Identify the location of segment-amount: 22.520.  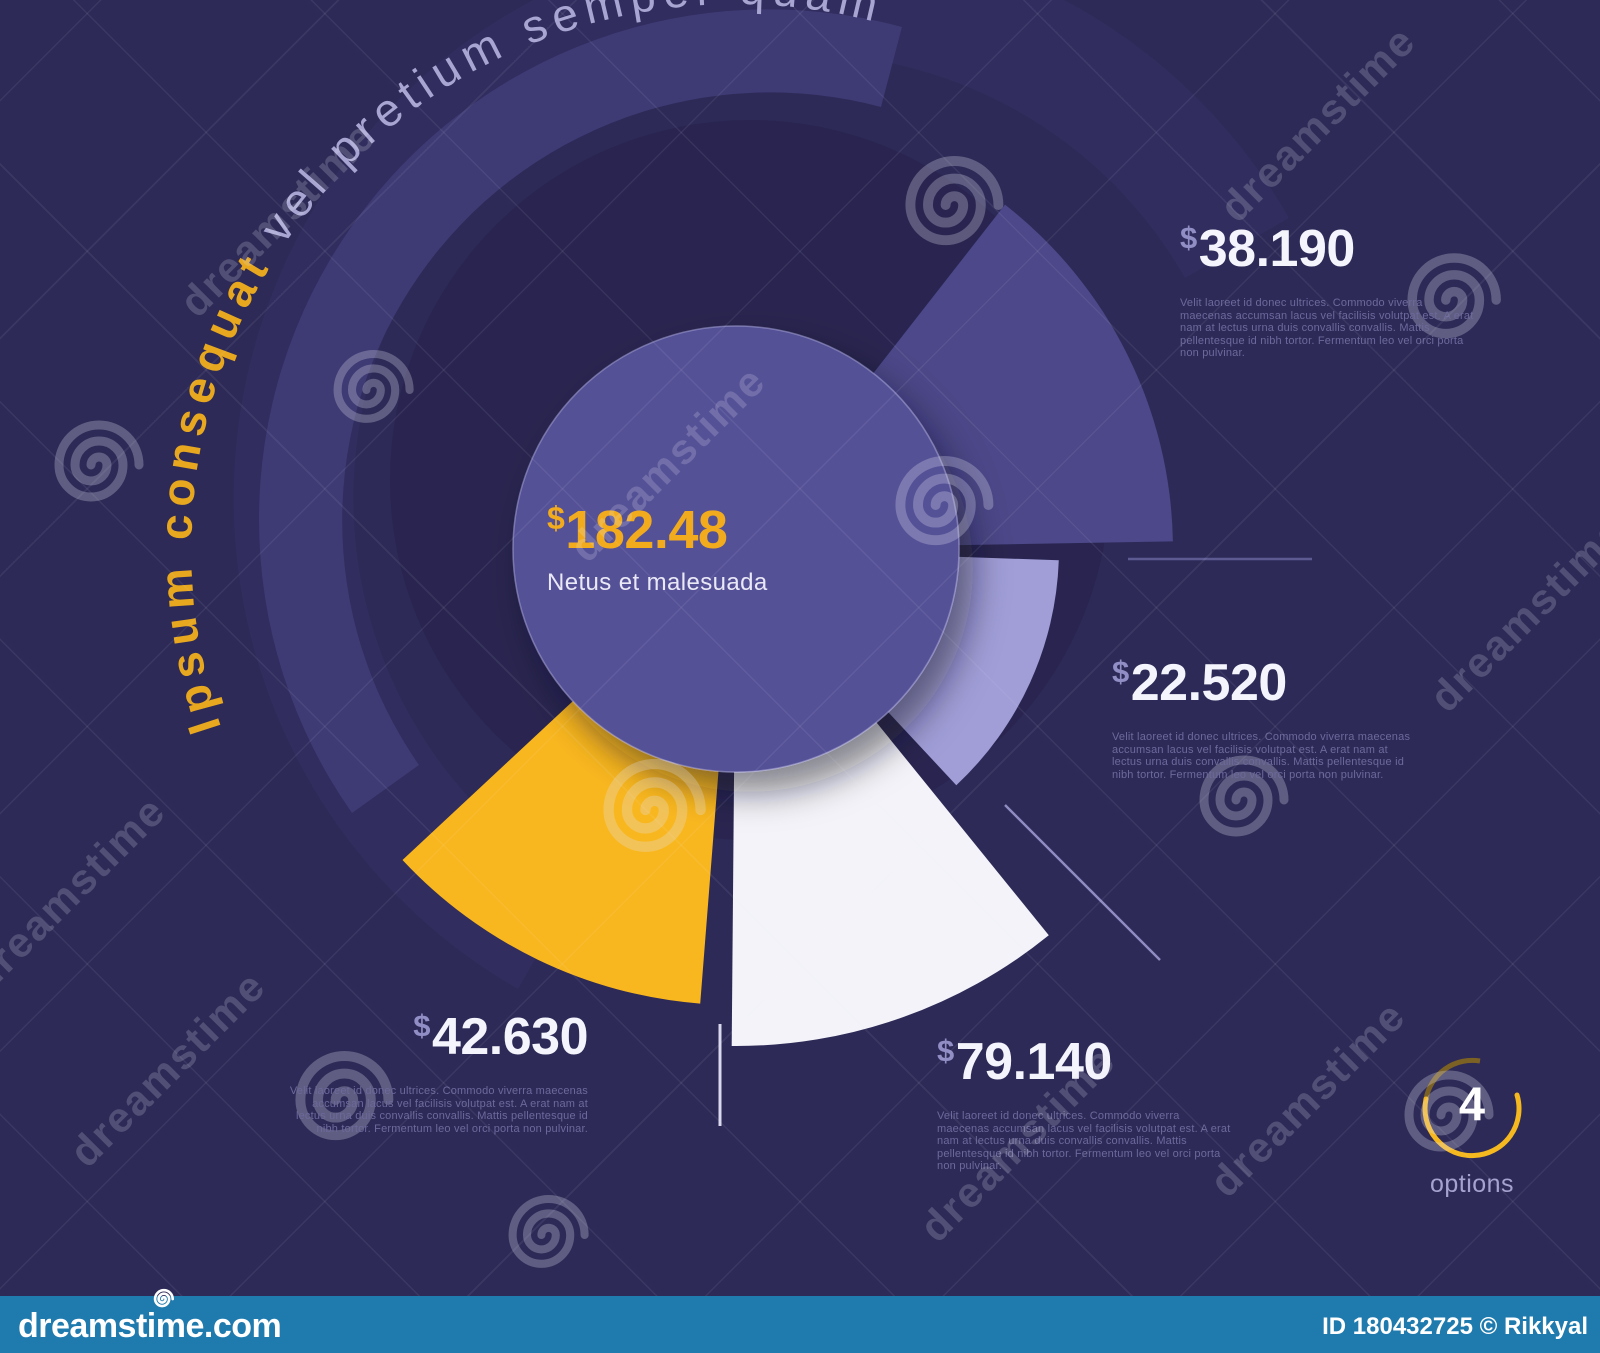
(1209, 683).